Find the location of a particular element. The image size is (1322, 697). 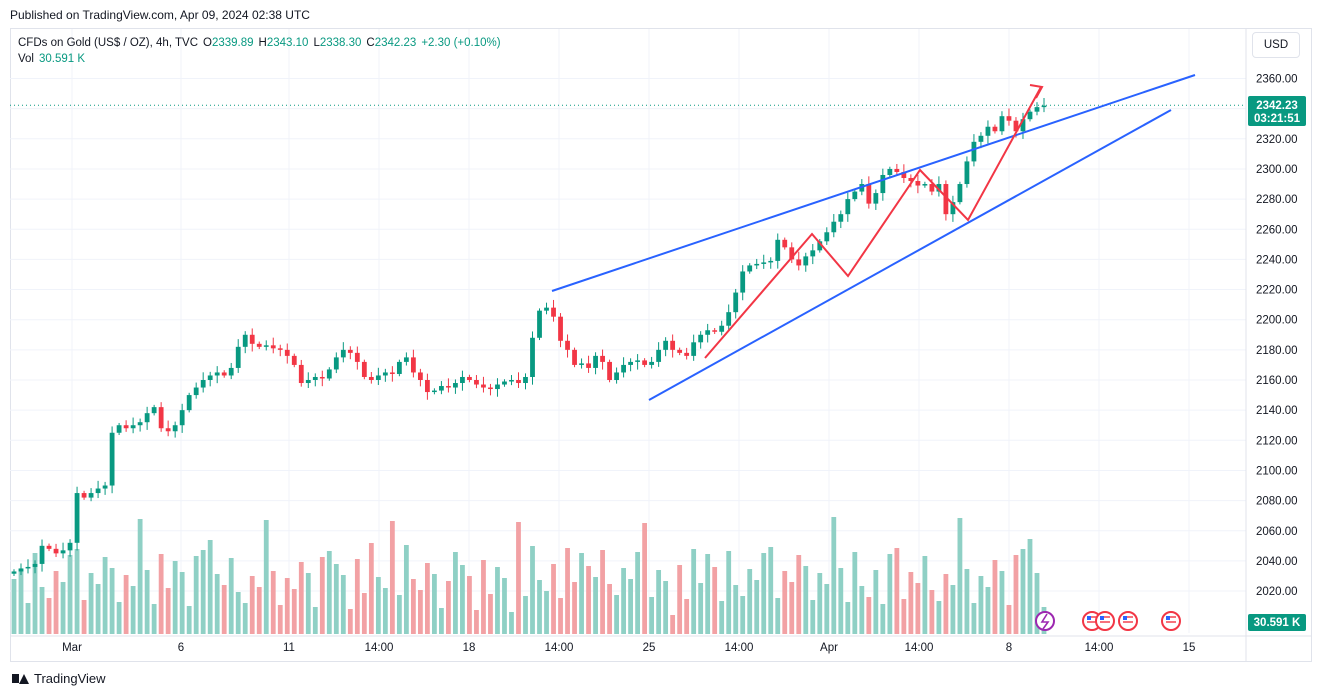

us-flag-icon is located at coordinates (1171, 621).